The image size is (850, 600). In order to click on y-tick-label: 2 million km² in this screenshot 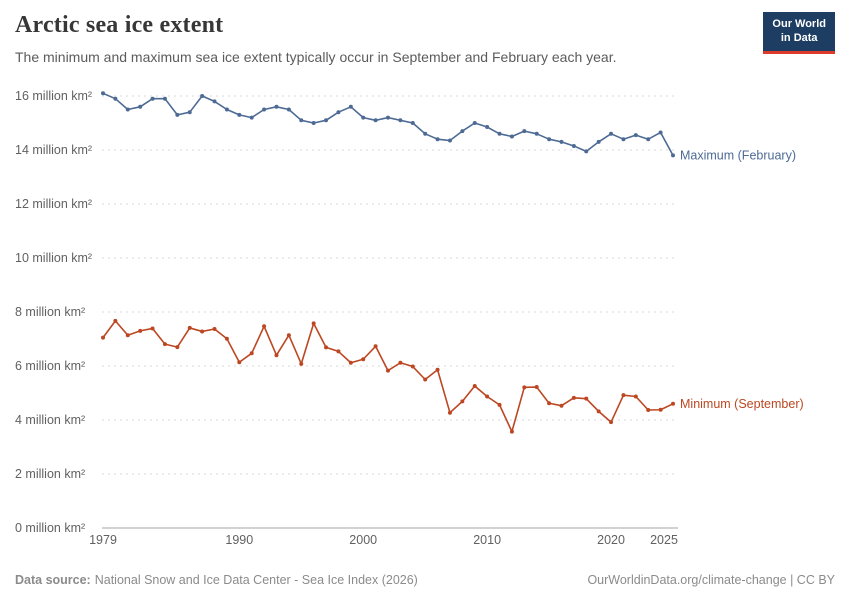, I will do `click(50, 474)`.